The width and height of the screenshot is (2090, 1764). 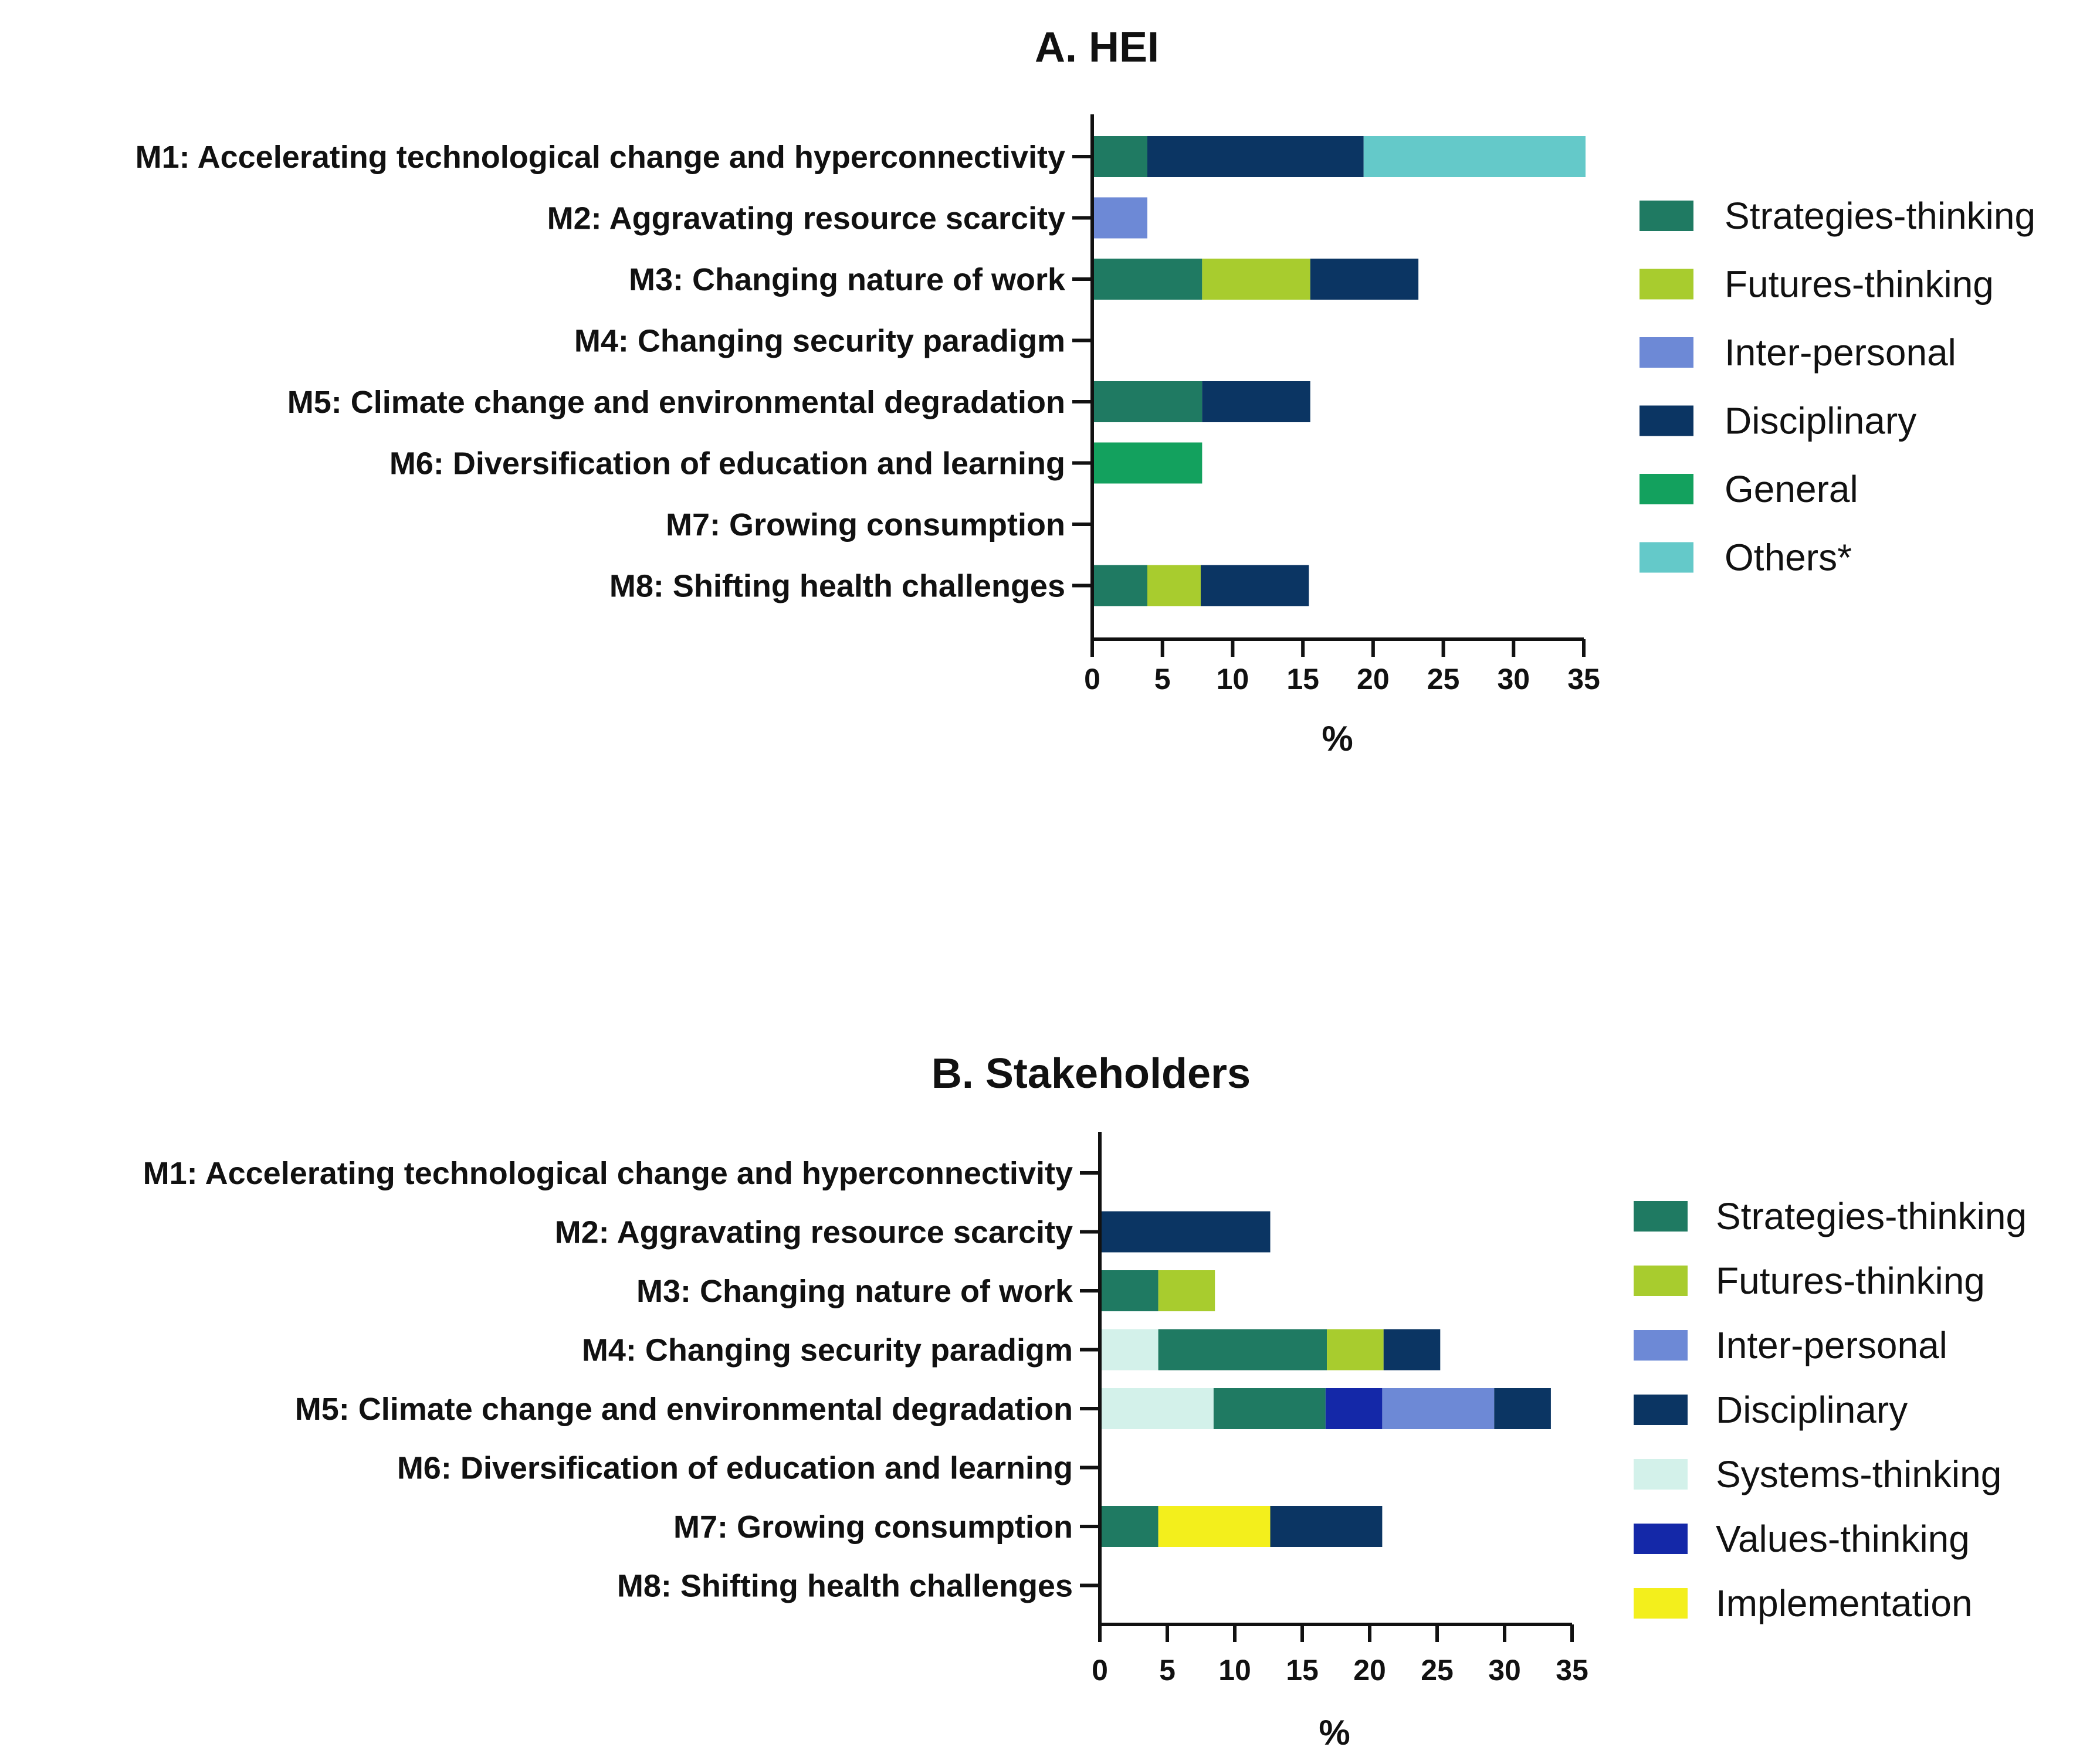 I want to click on x-tick-label-stakeholders-20: 20, so click(x=1370, y=1670).